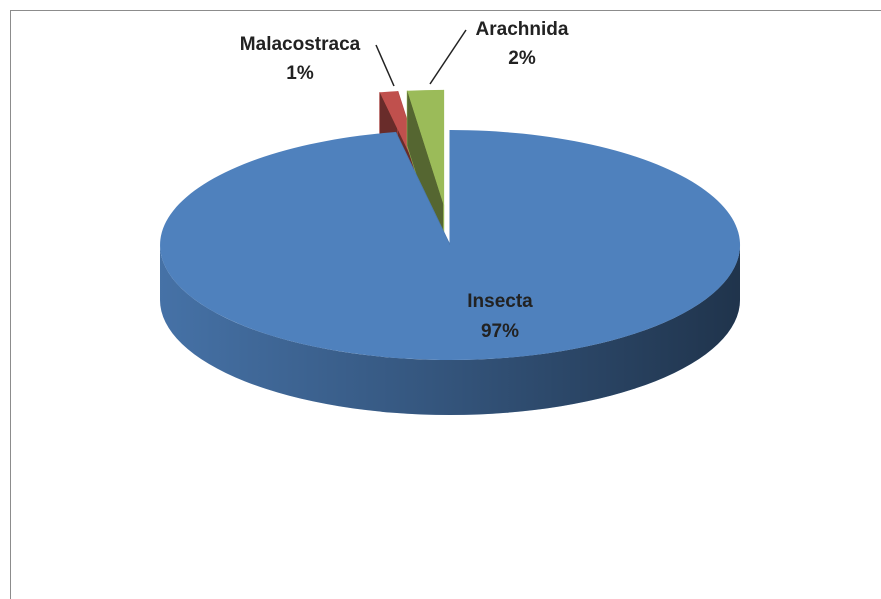 The image size is (881, 599). Describe the element at coordinates (500, 301) in the screenshot. I see `slice-label: Insecta` at that location.